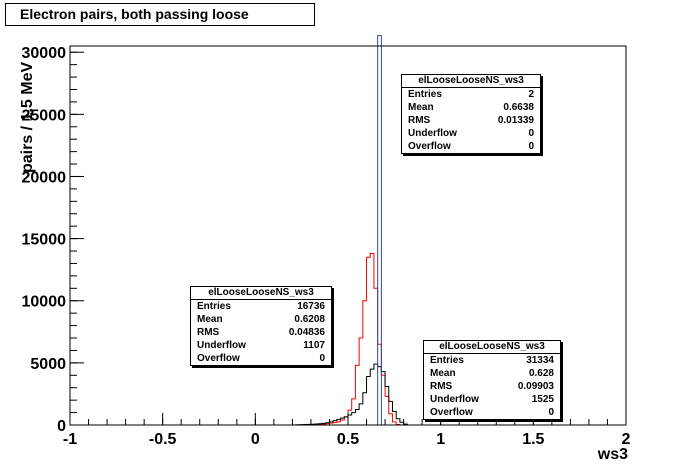 The width and height of the screenshot is (696, 472). I want to click on y-tick-label: 10000, so click(44, 302).